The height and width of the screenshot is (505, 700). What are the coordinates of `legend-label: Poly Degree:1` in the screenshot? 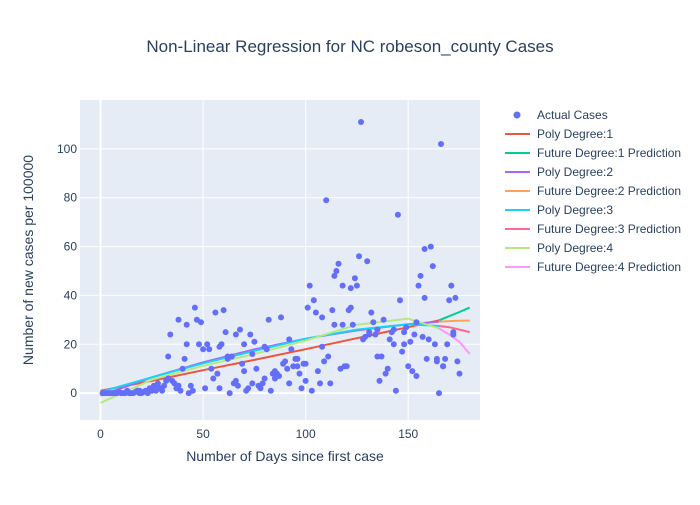 It's located at (575, 134).